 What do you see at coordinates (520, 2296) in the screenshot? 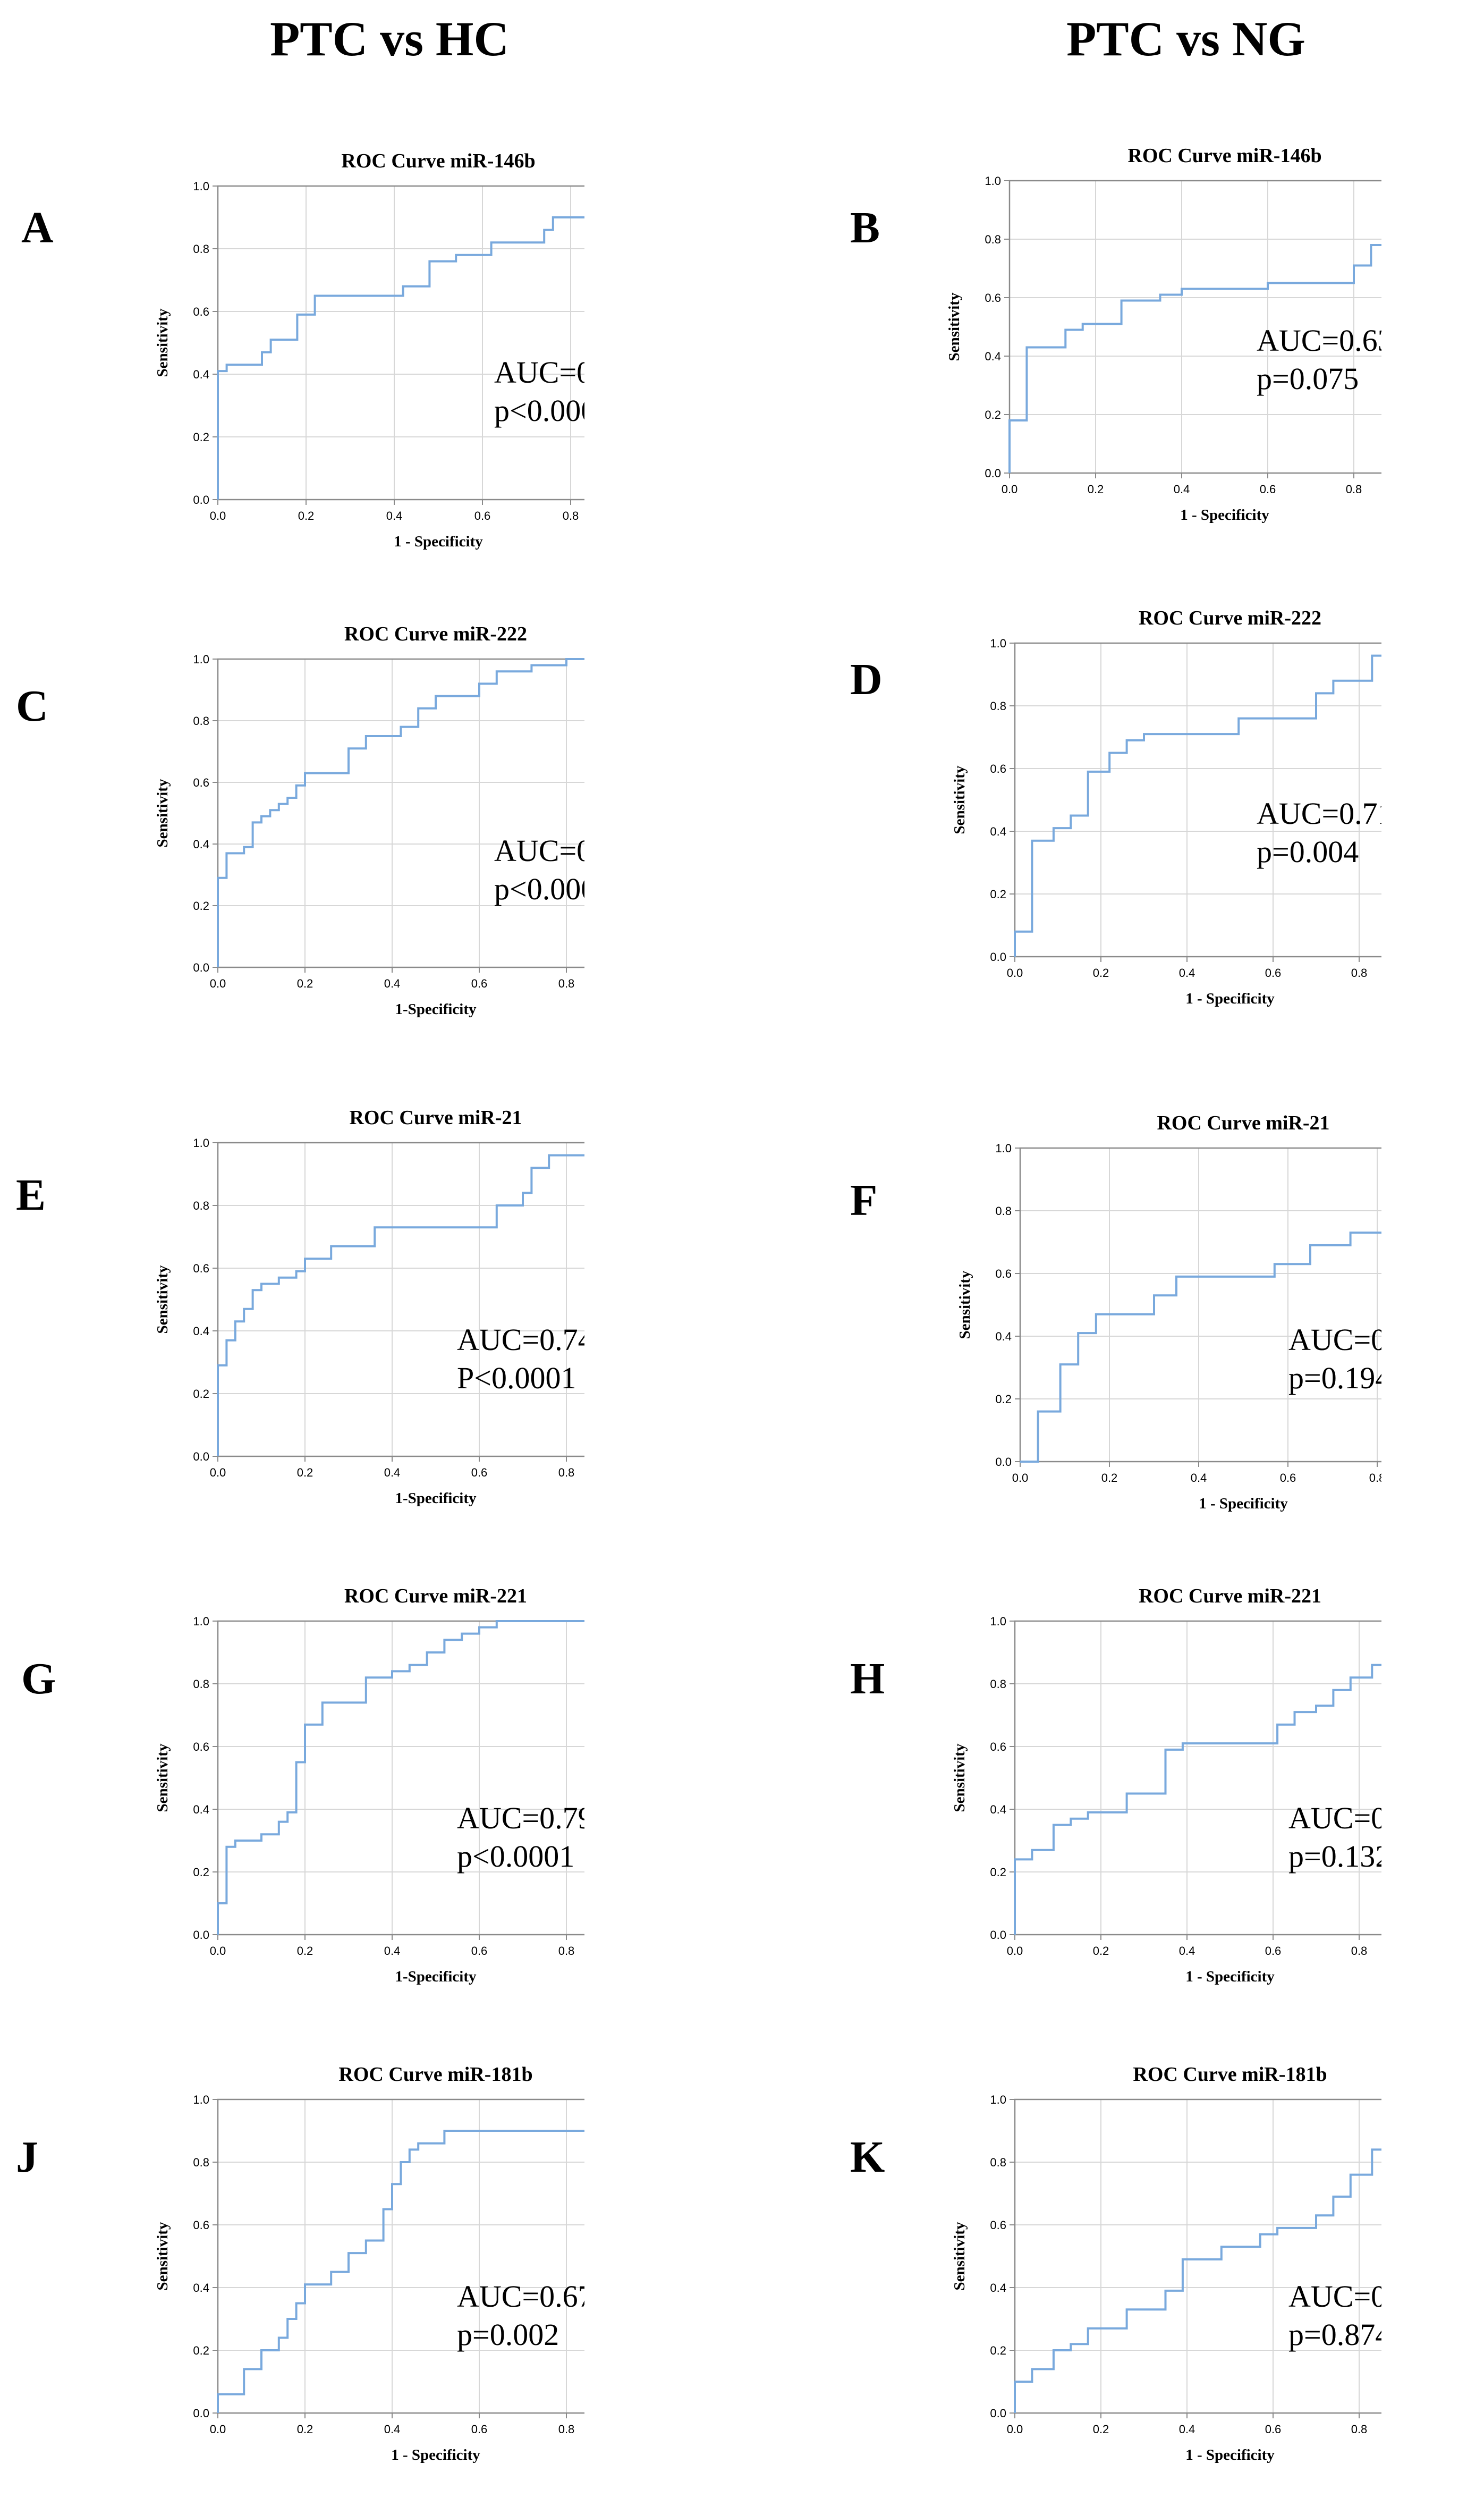
I see `auc-annotation: AUC=0.675` at bounding box center [520, 2296].